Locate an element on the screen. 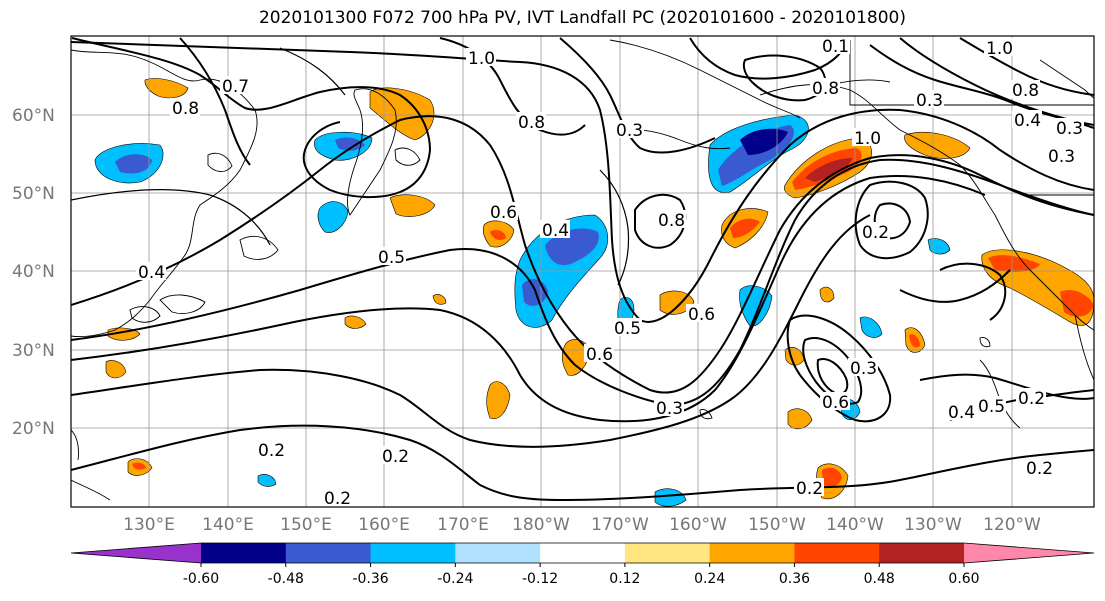  lat-label: 40°N is located at coordinates (33, 272).